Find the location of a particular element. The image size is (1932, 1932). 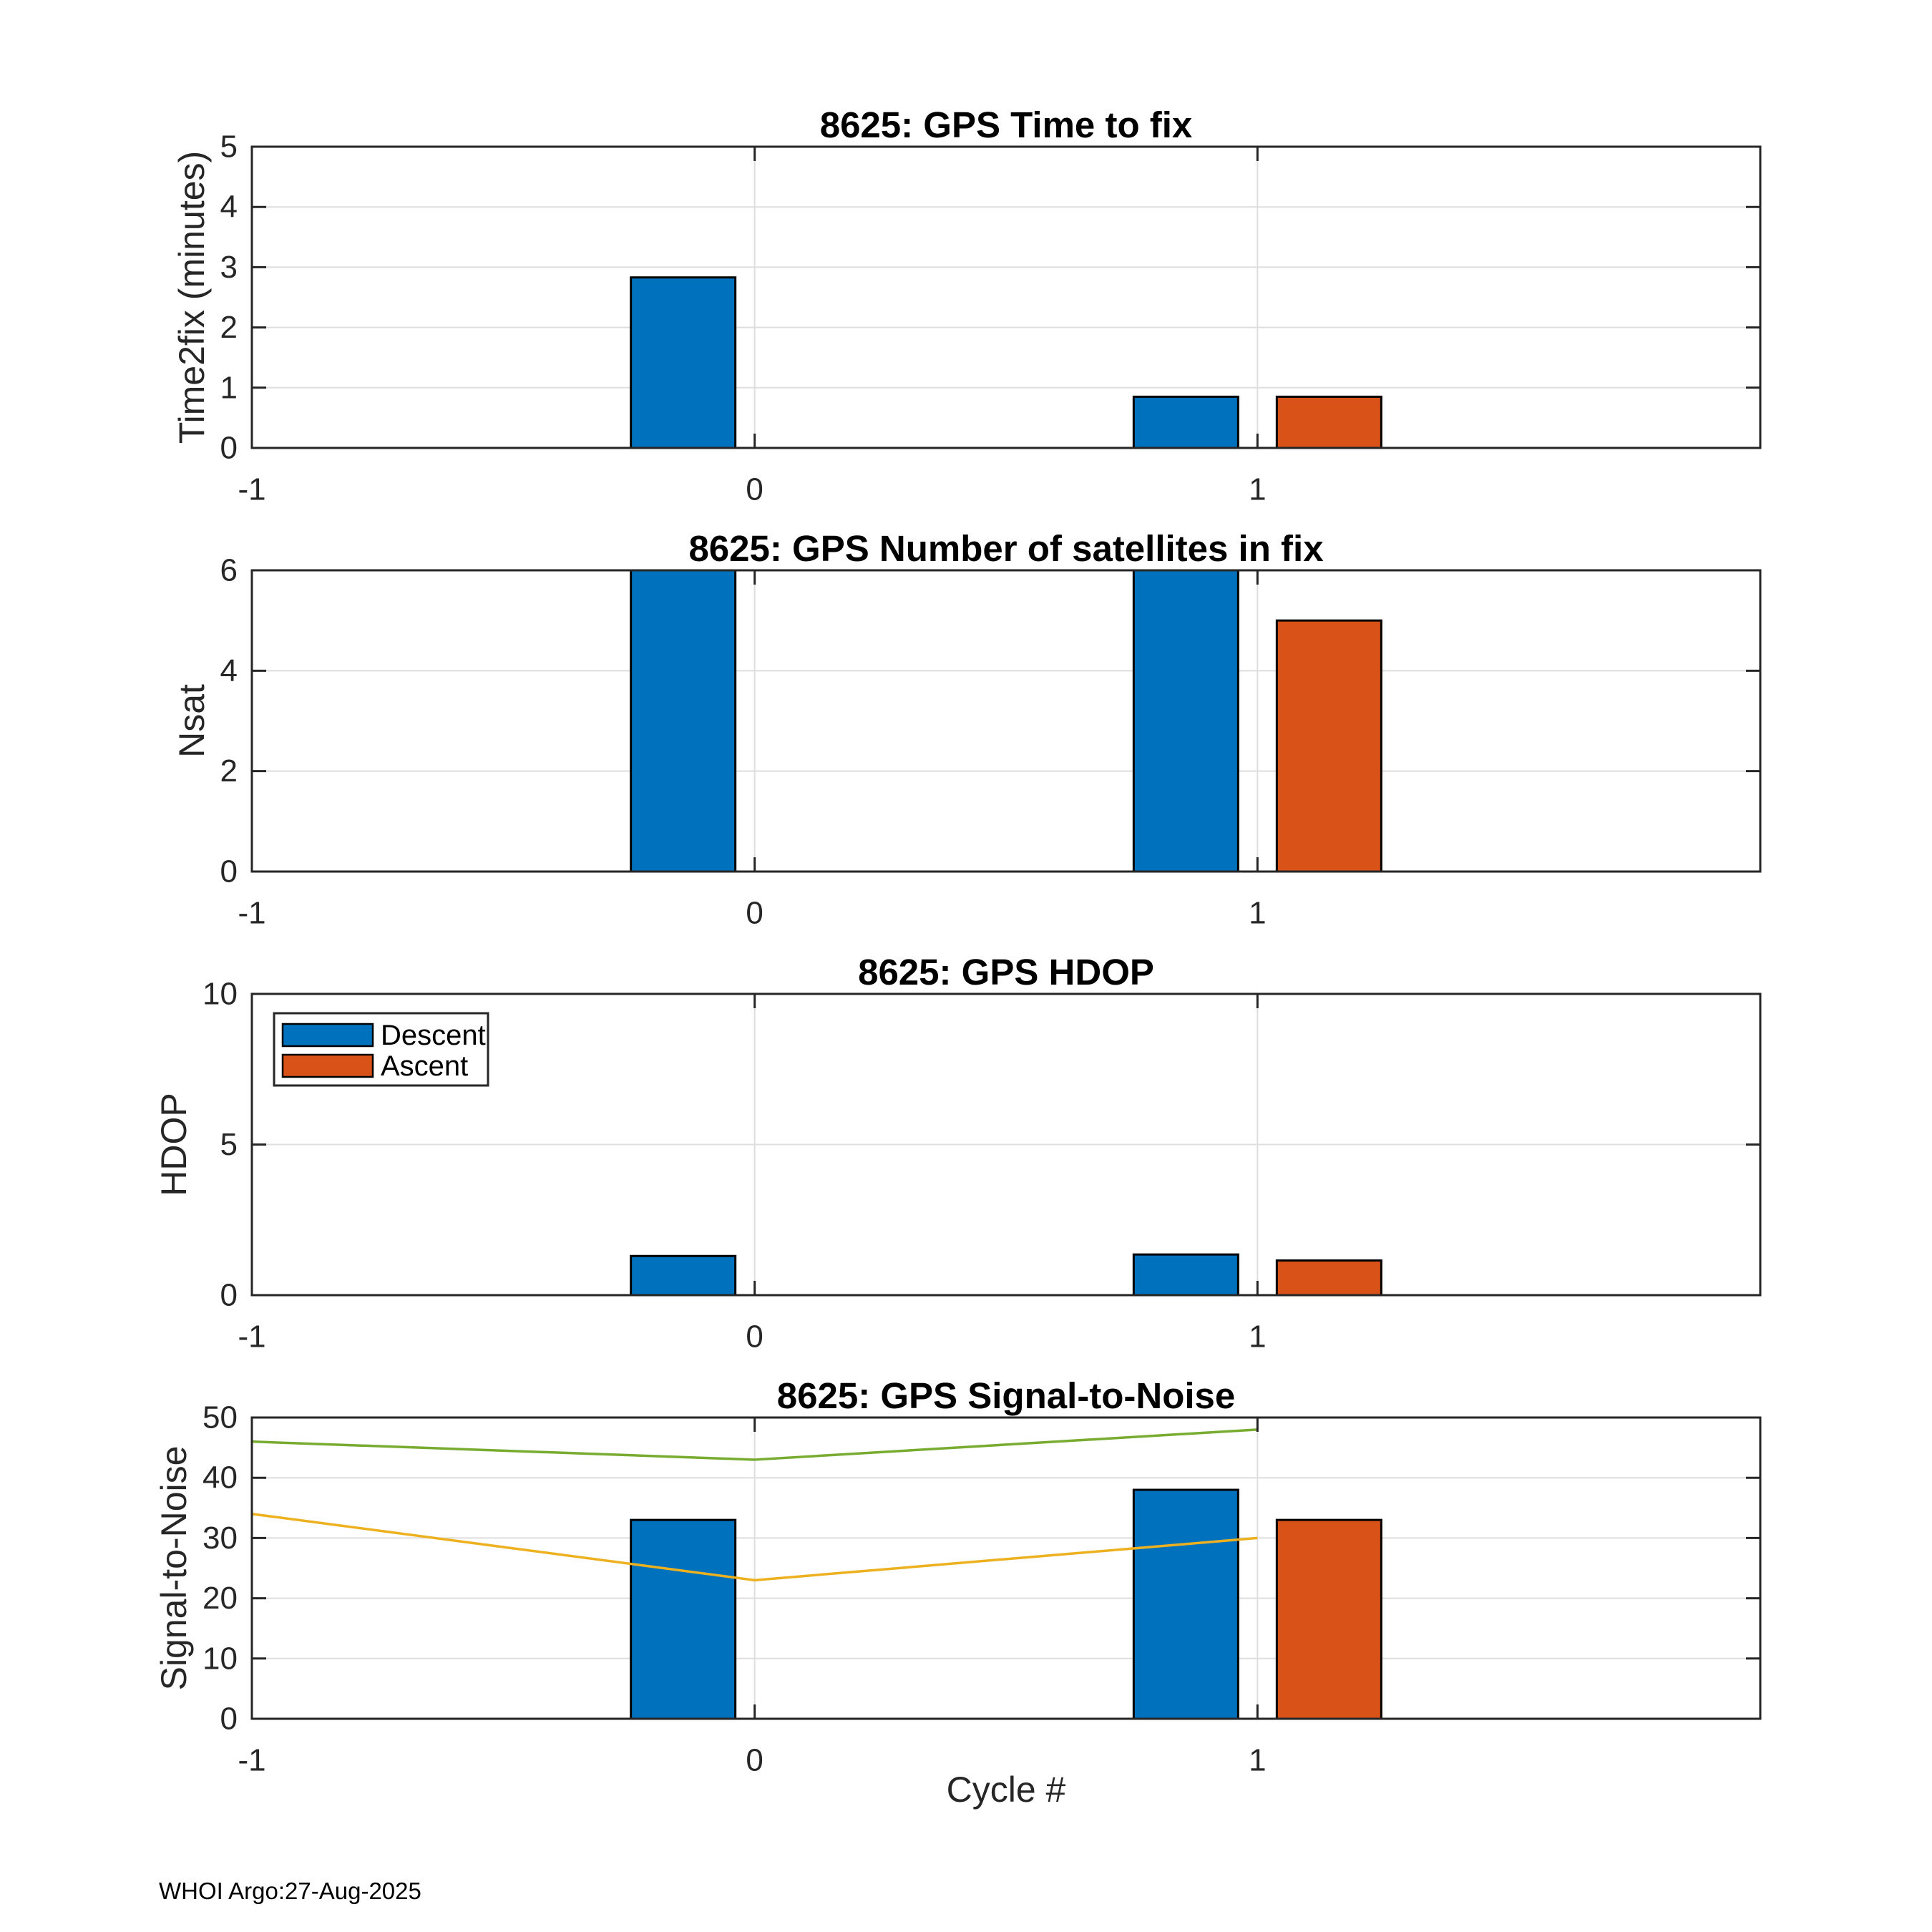

snr-max-line is located at coordinates (754, 1444).